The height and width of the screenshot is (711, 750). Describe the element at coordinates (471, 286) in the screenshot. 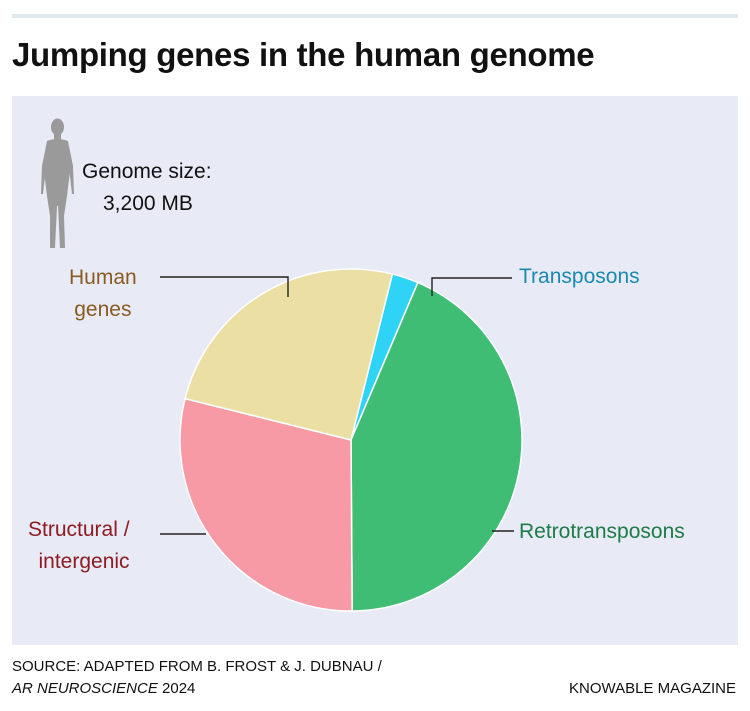

I see `leader-transposons` at that location.